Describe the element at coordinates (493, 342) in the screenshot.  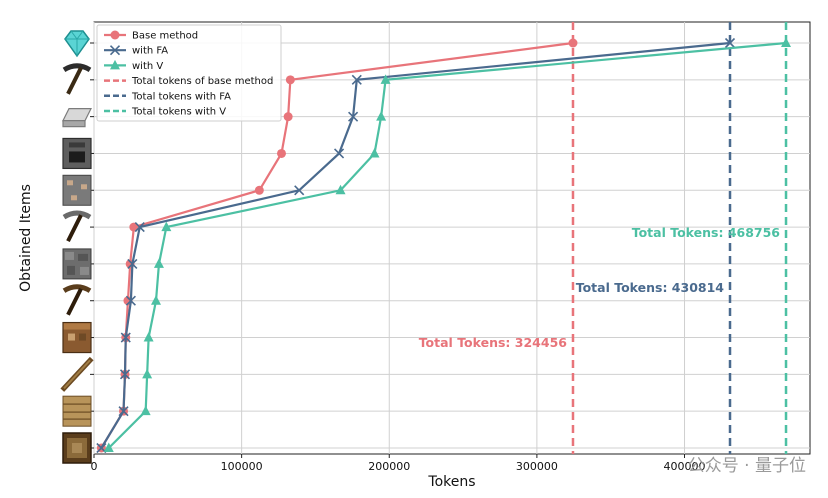
I see `total-tokens-annotation: Total Tokens: 324456` at that location.